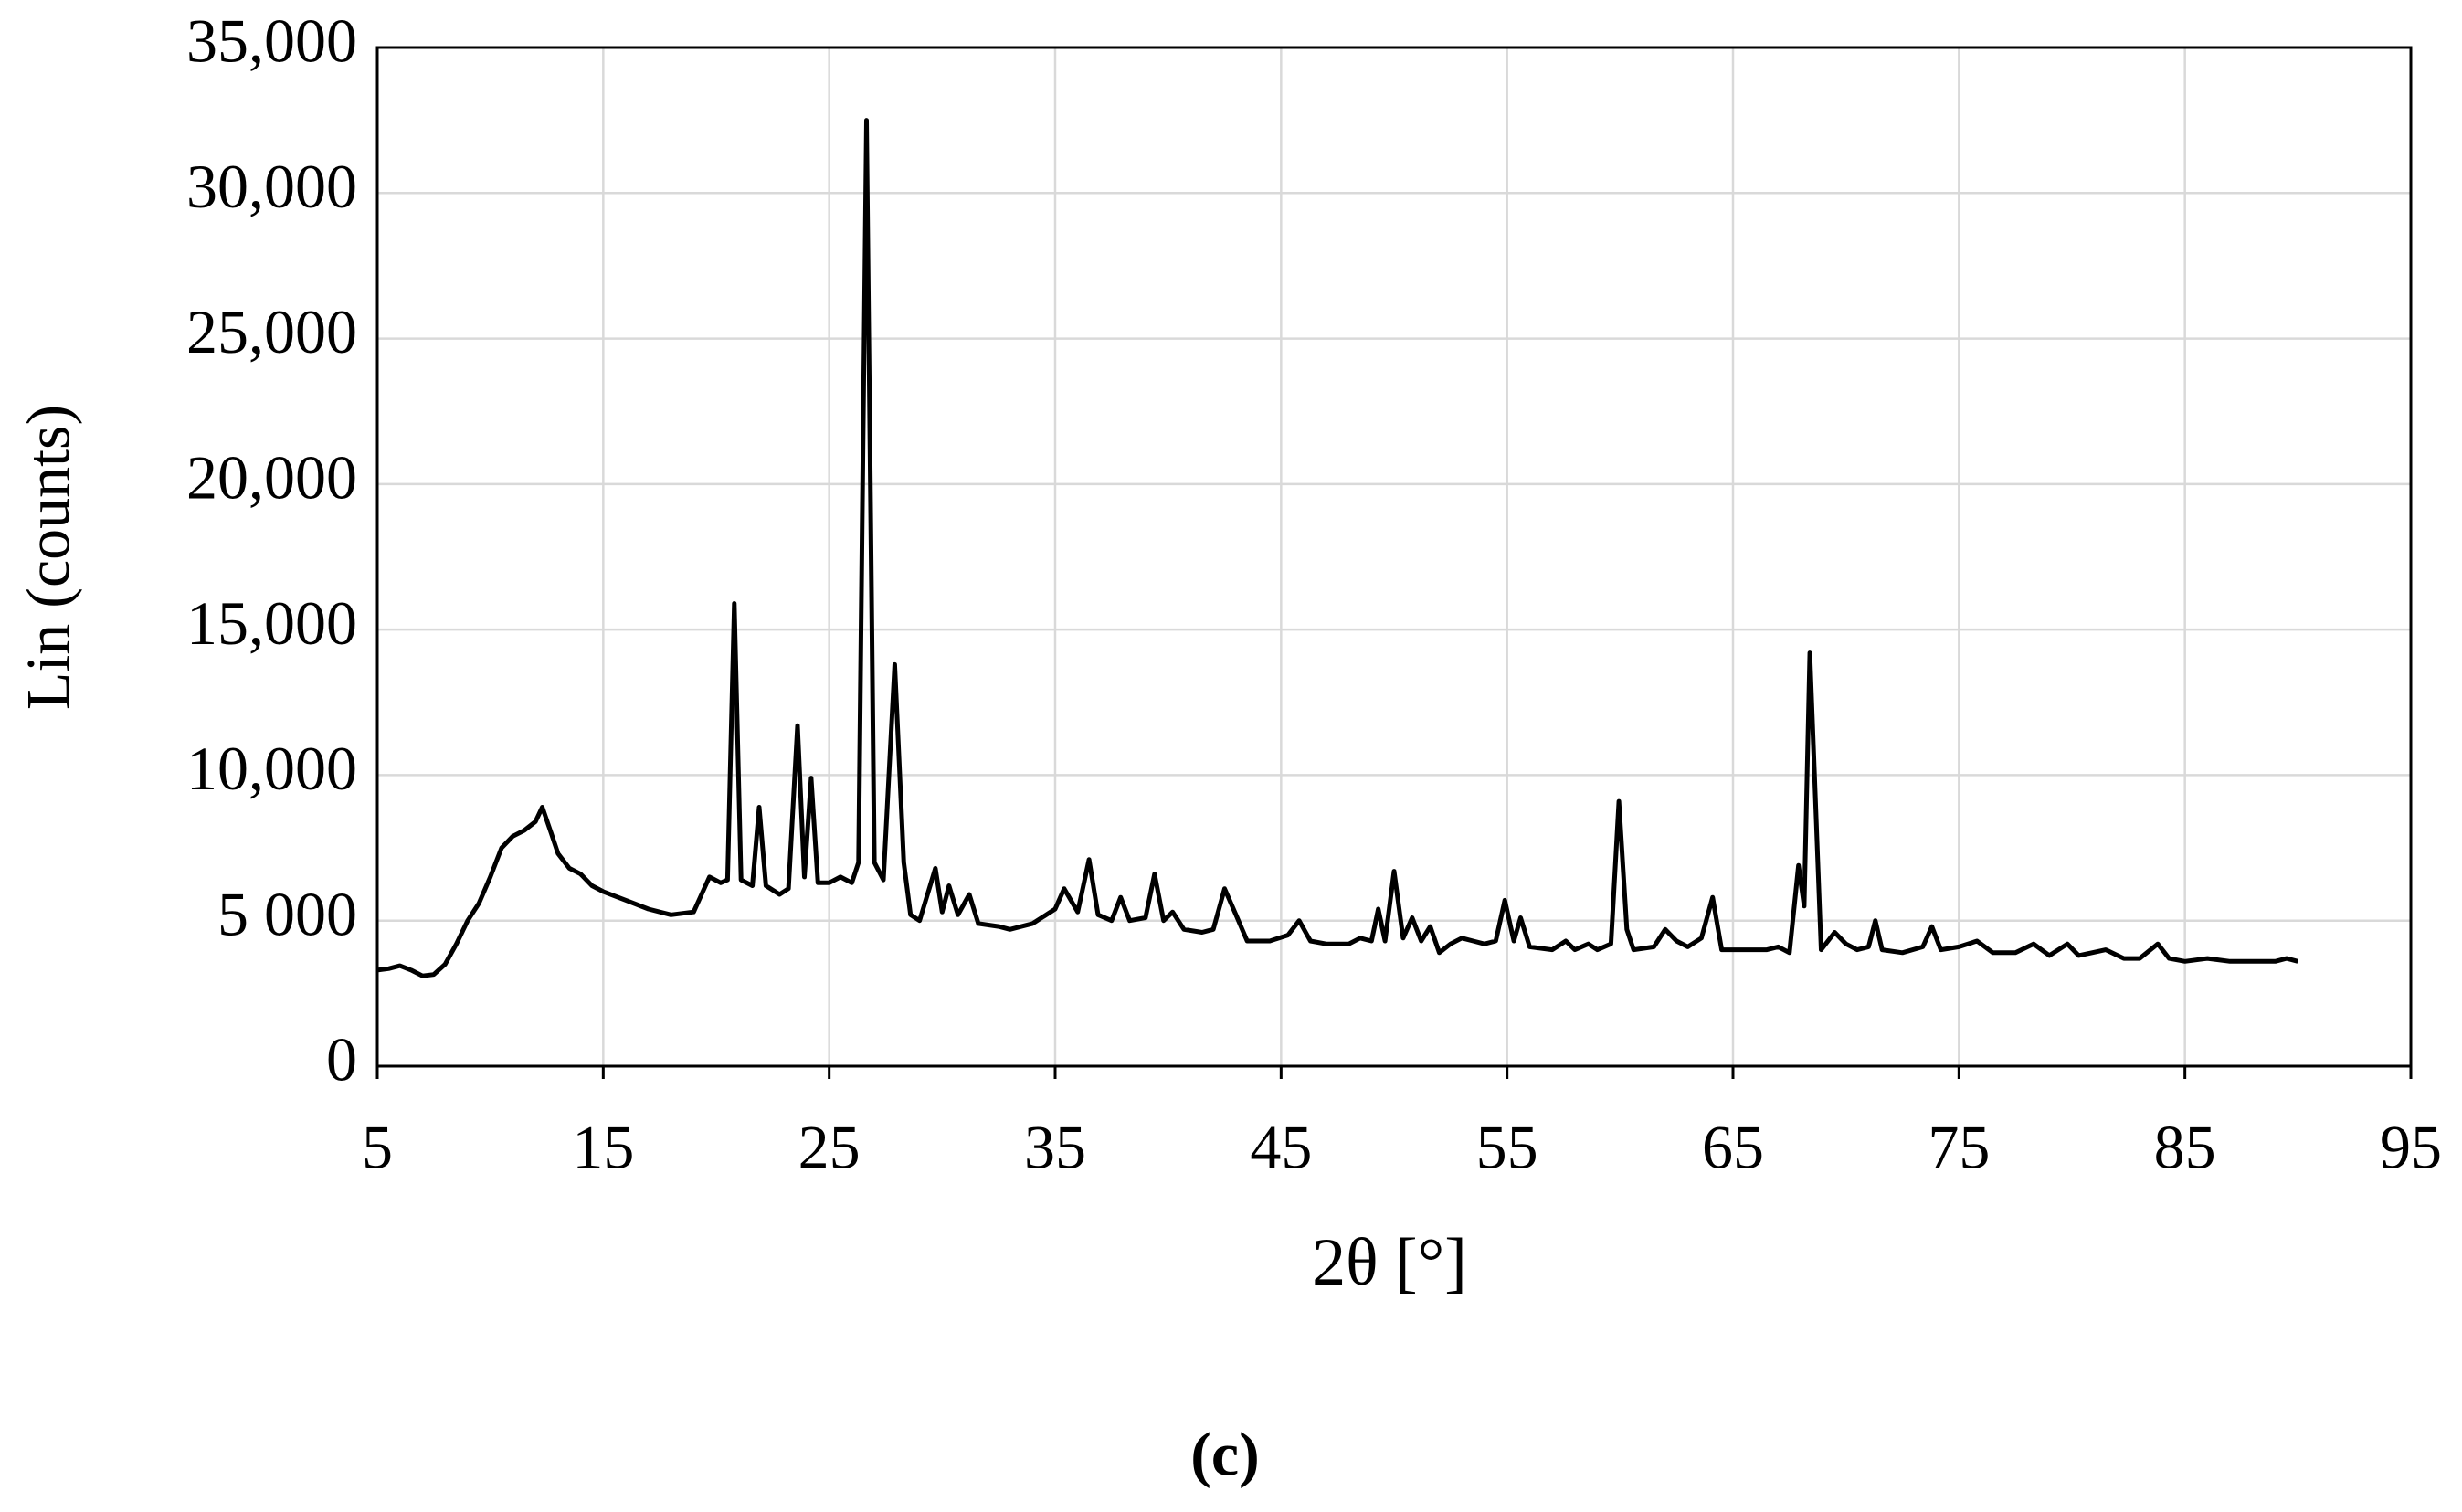  What do you see at coordinates (2185, 1147) in the screenshot?
I see `x-tick-label: 85` at bounding box center [2185, 1147].